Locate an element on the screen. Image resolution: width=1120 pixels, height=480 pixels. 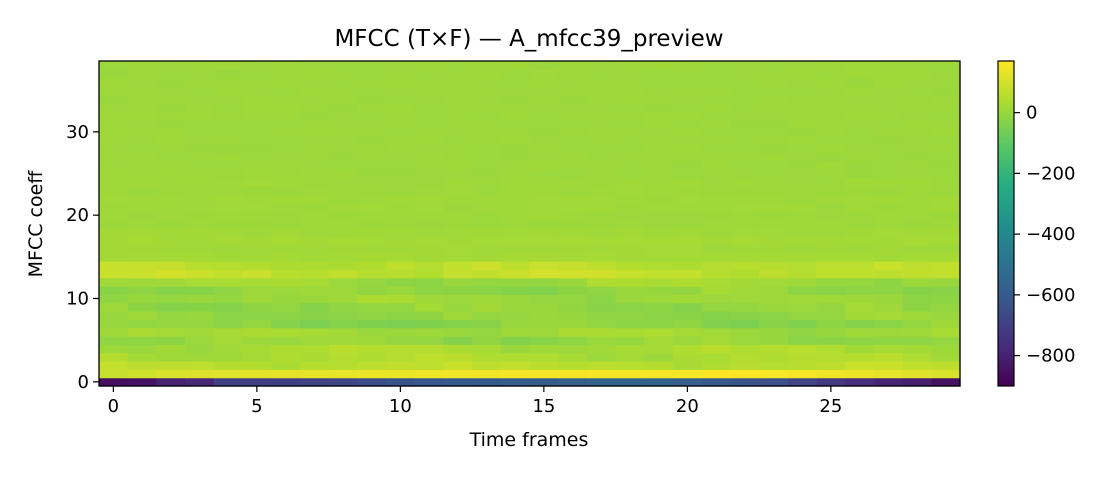
colorbar-tick-label: −200 is located at coordinates (1050, 173).